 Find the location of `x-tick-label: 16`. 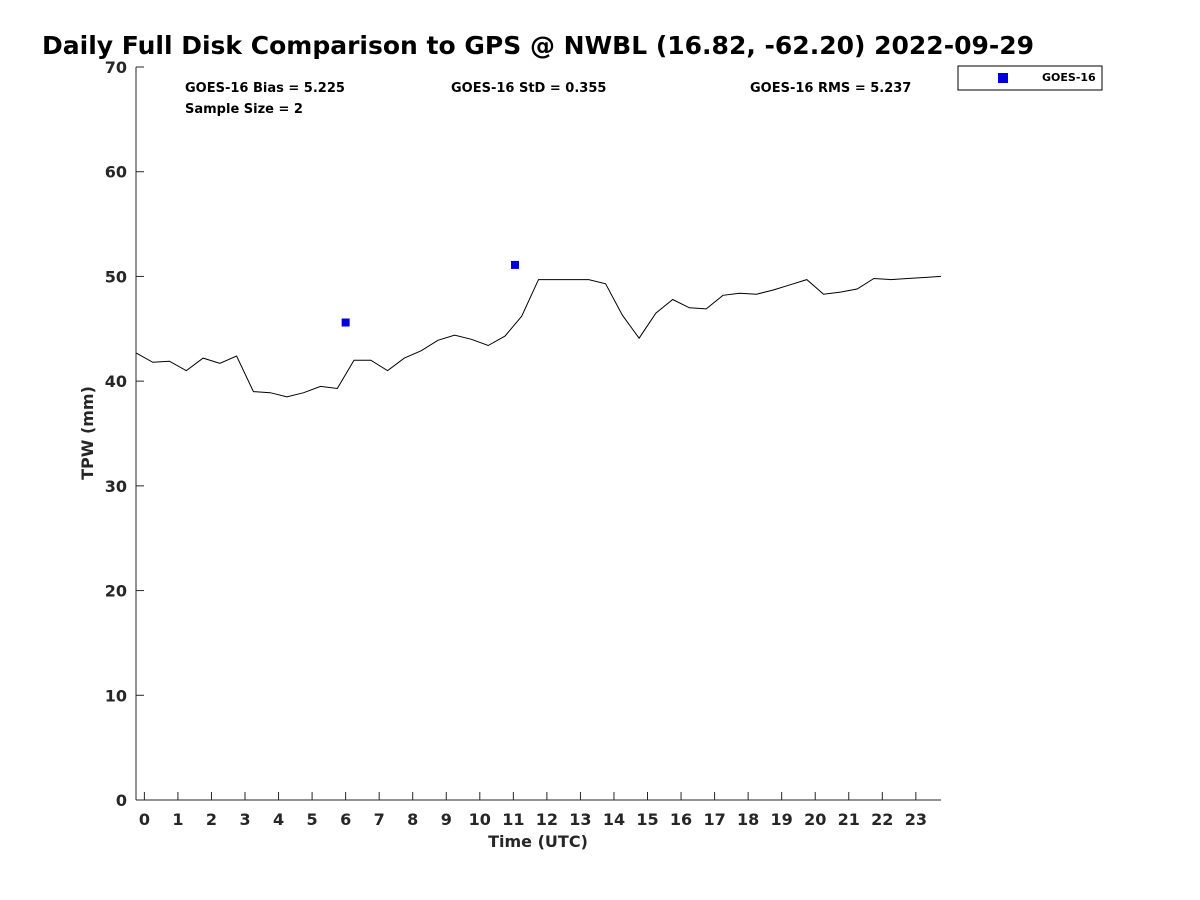

x-tick-label: 16 is located at coordinates (681, 819).